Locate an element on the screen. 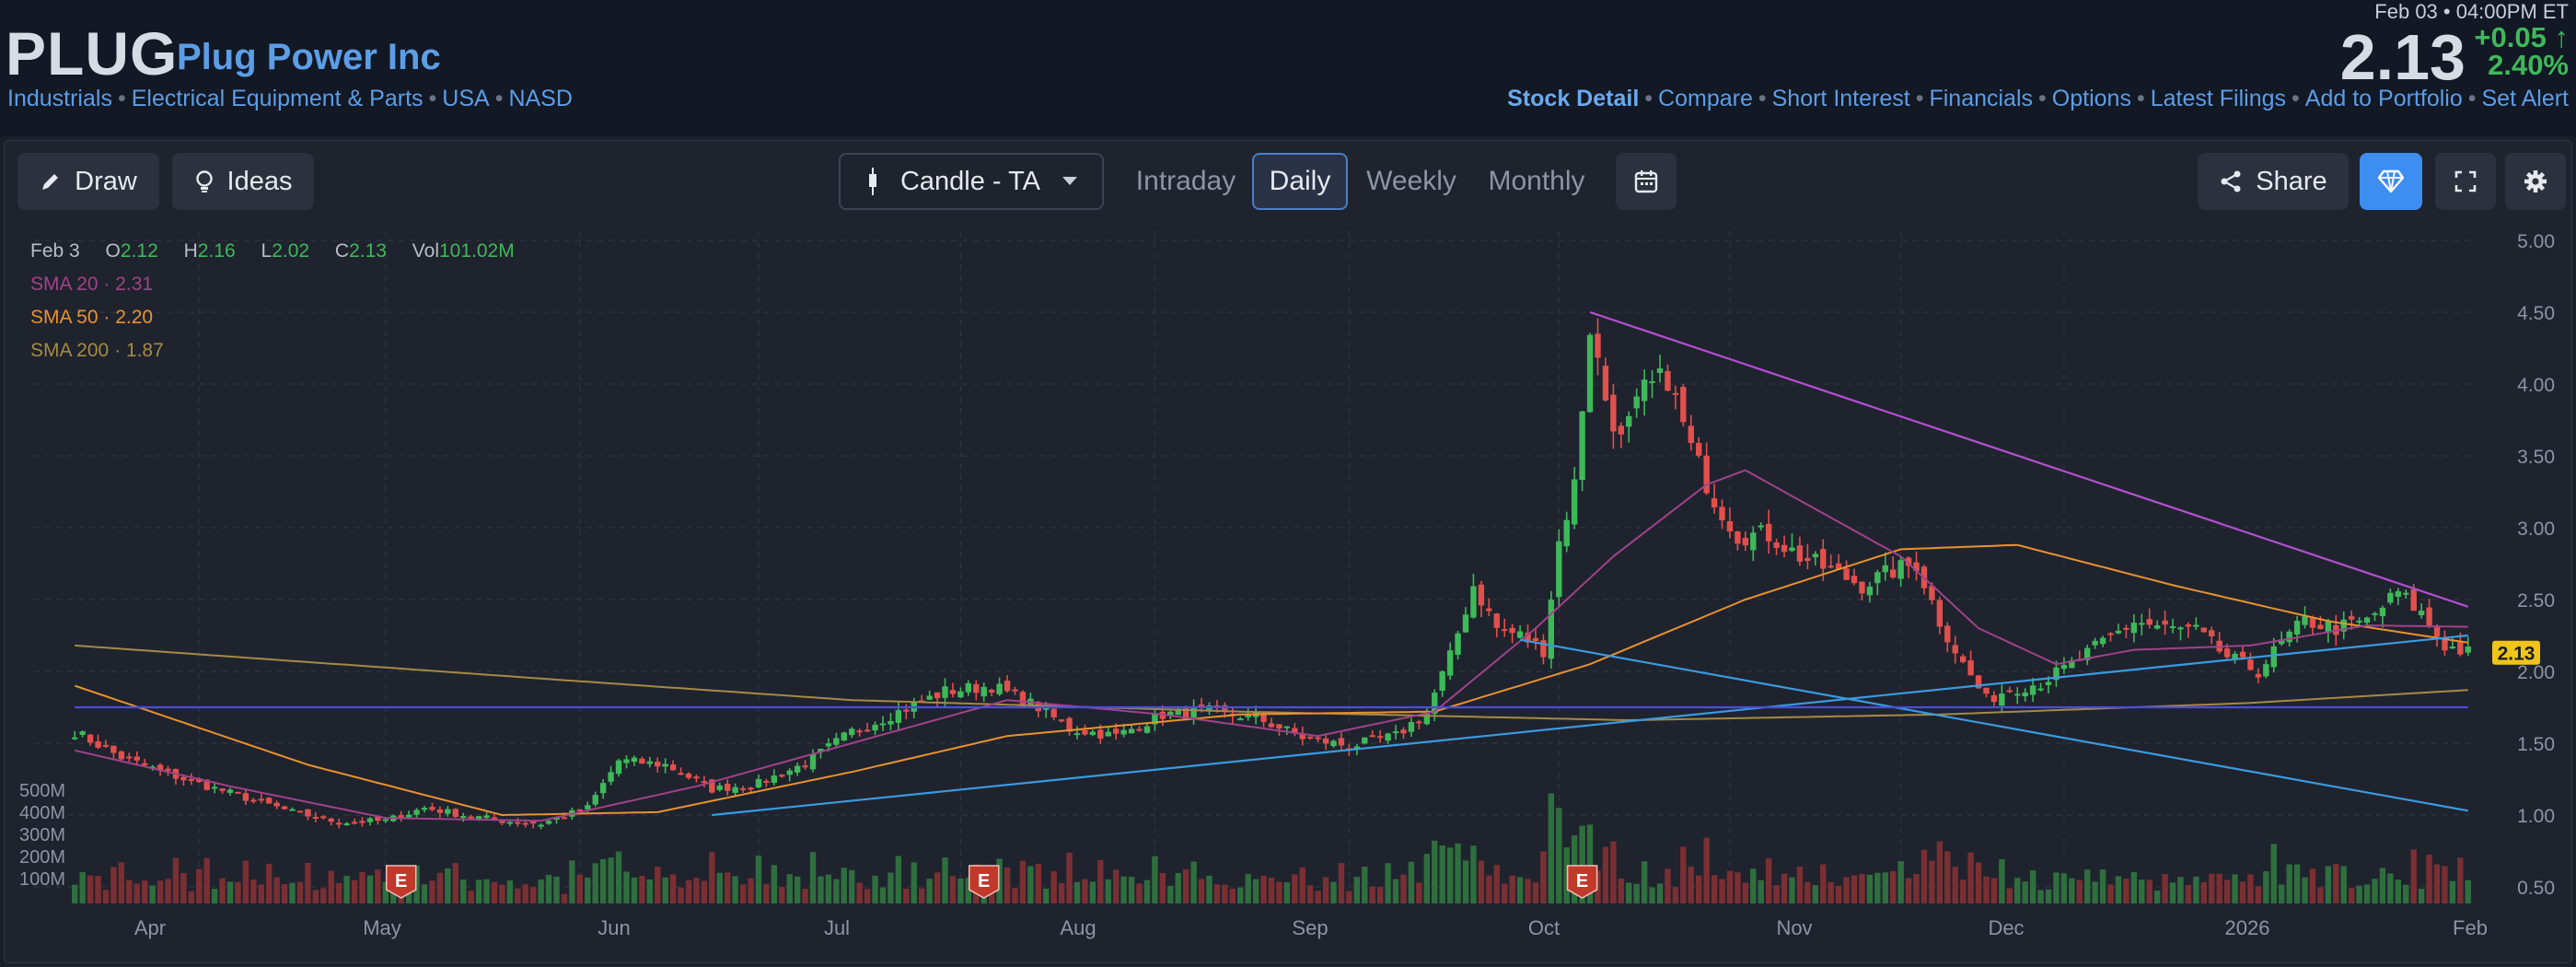 Image resolution: width=2576 pixels, height=967 pixels. share-label: Share is located at coordinates (2291, 181).